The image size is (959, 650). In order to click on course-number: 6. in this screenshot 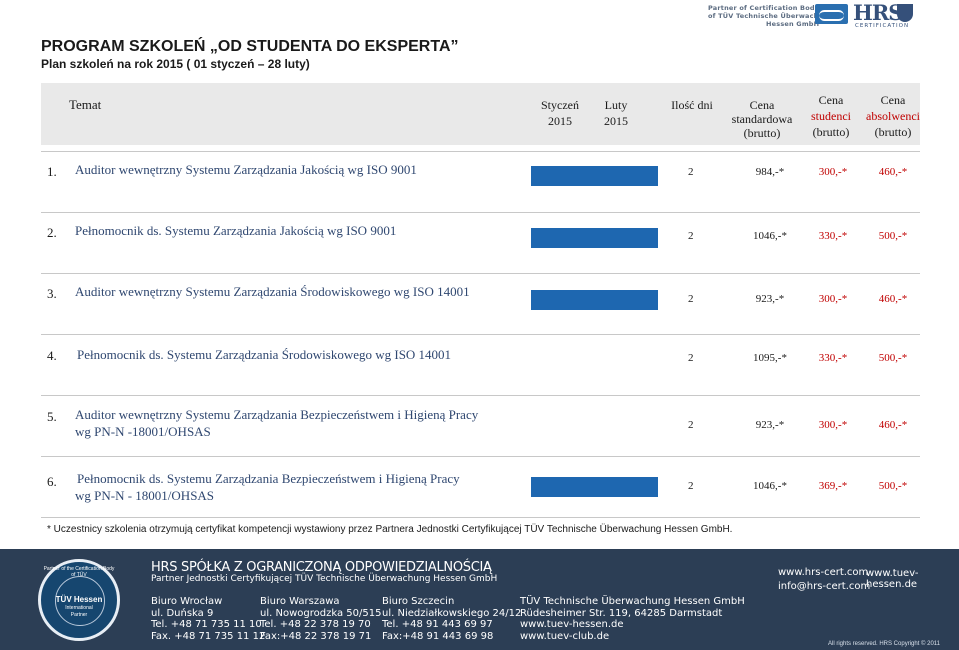, I will do `click(52, 481)`.